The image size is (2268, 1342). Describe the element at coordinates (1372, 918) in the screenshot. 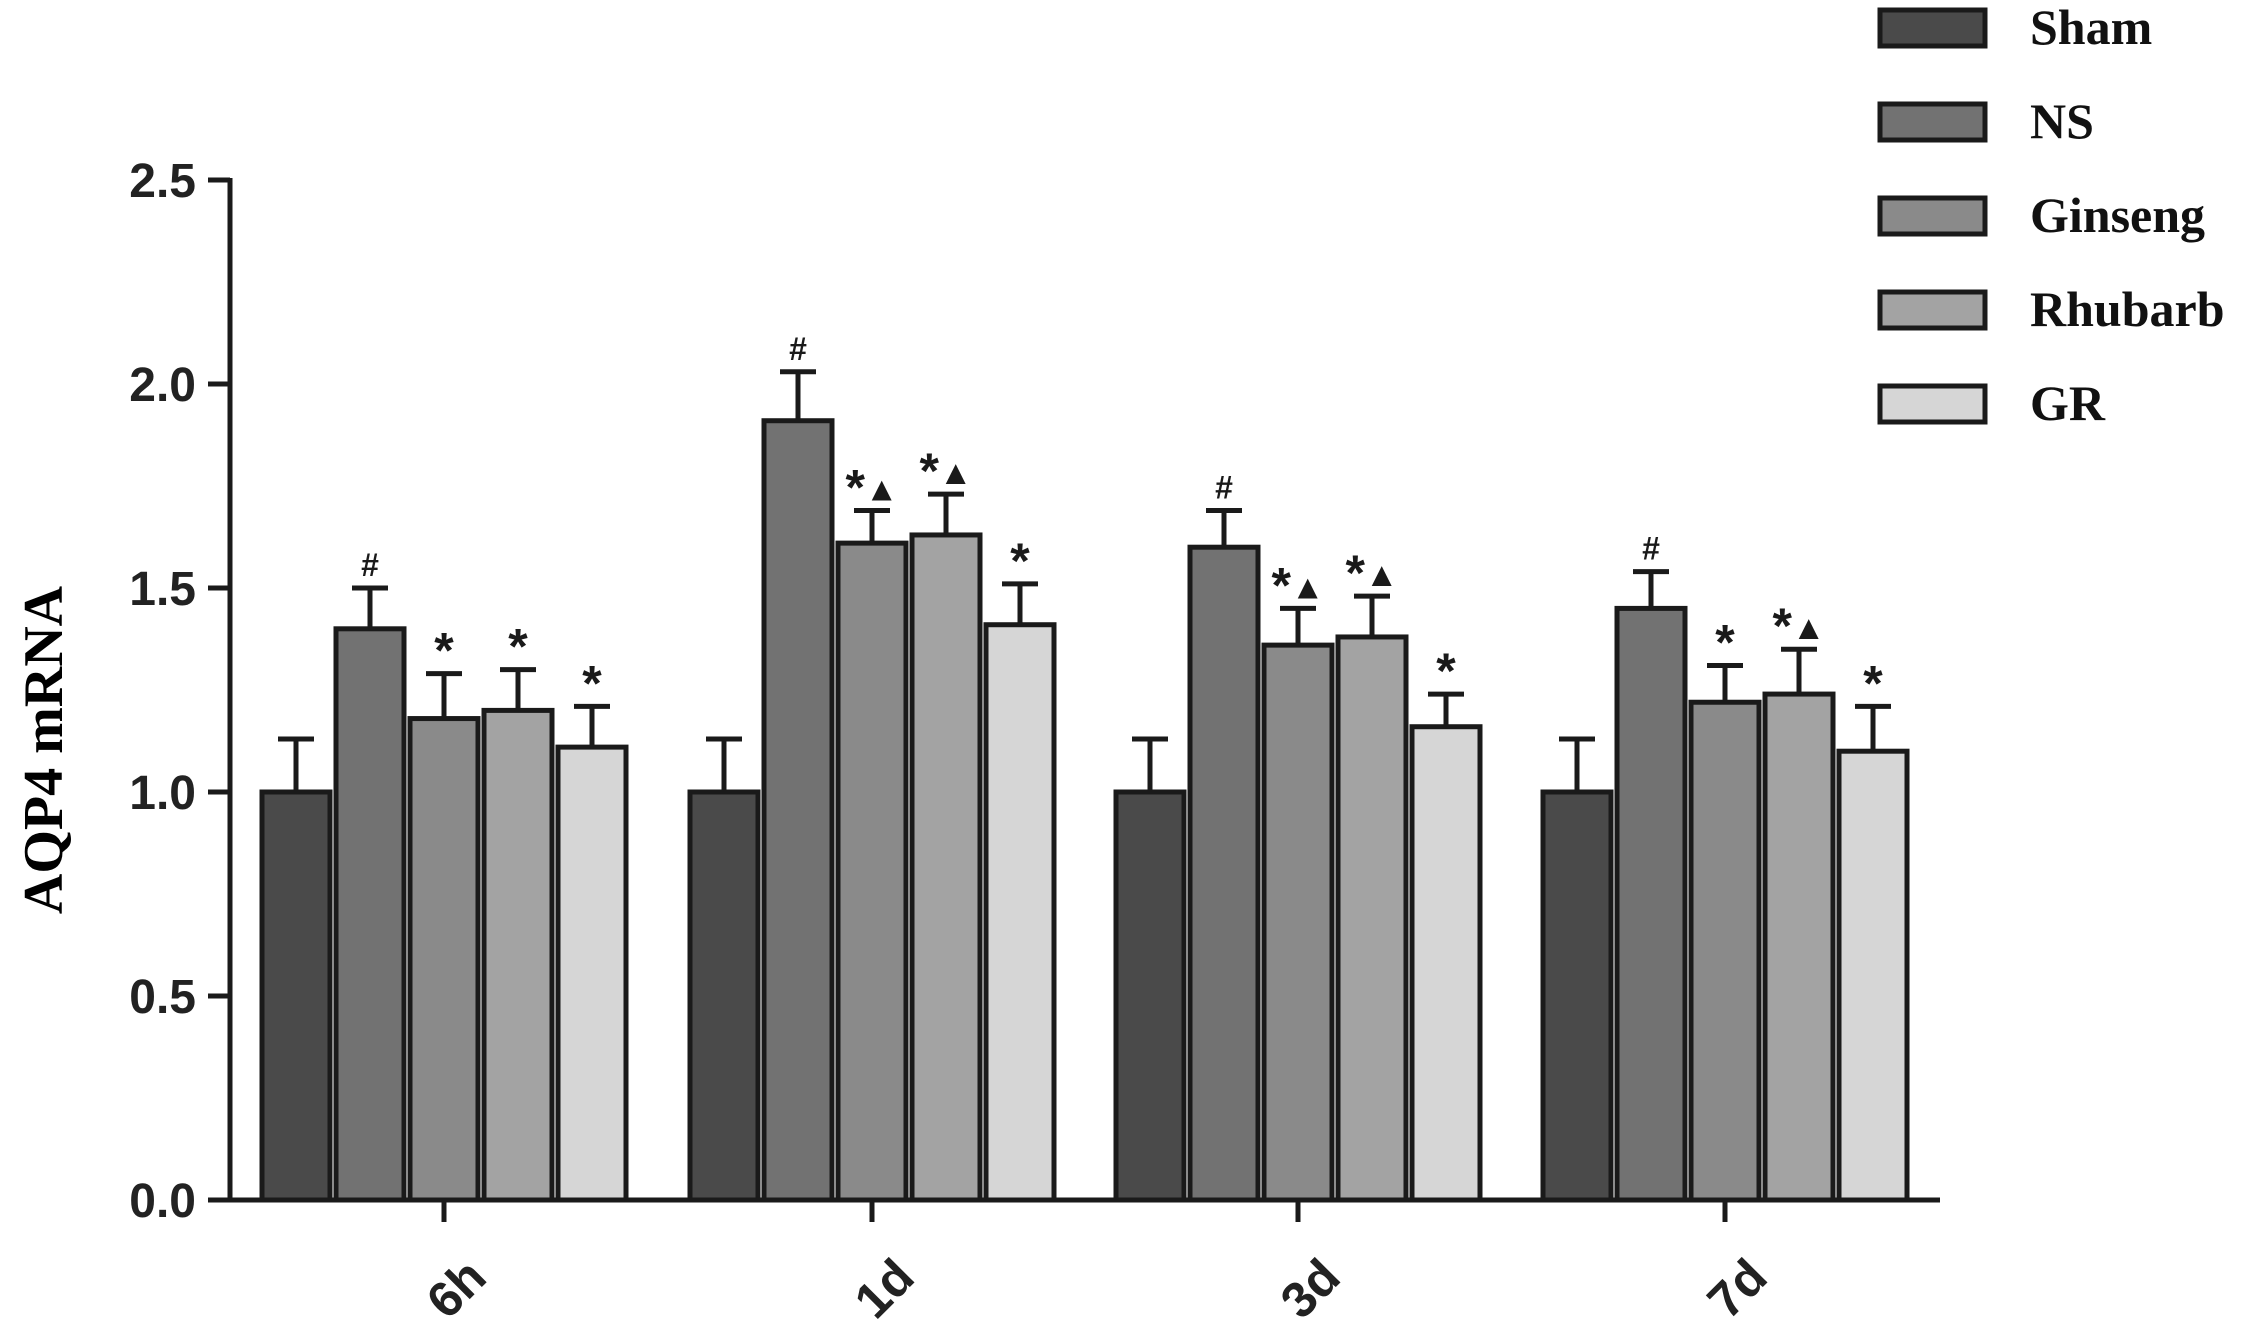

I see `bar-rhubarb-3d` at that location.